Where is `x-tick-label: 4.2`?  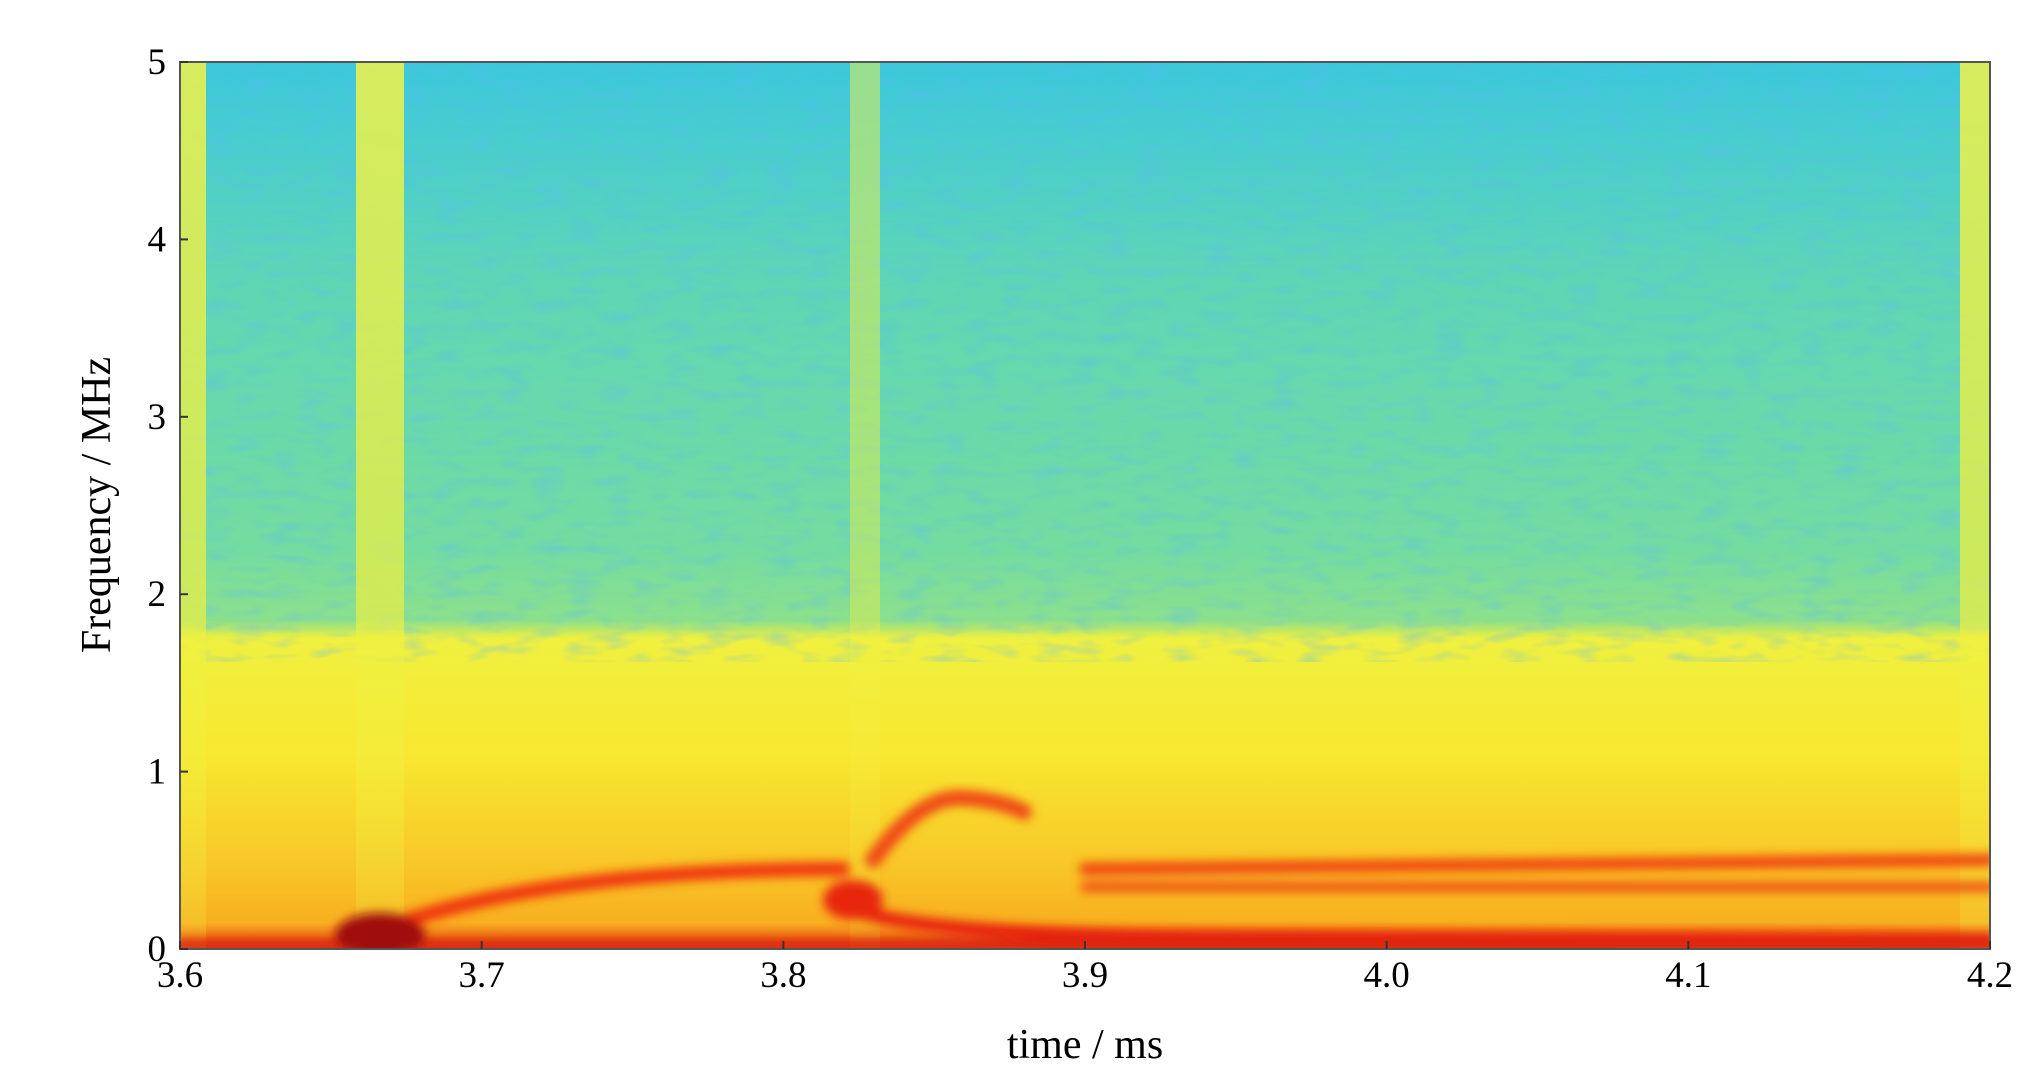
x-tick-label: 4.2 is located at coordinates (1990, 975).